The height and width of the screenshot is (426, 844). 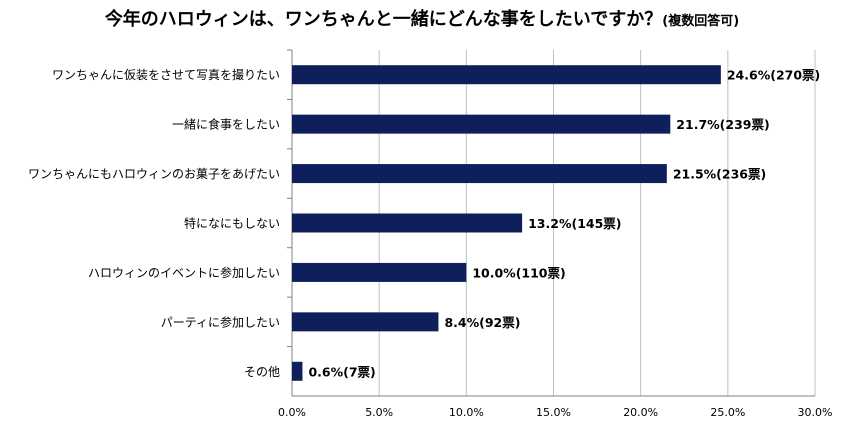 I want to click on category-label: その他, so click(x=262, y=372).